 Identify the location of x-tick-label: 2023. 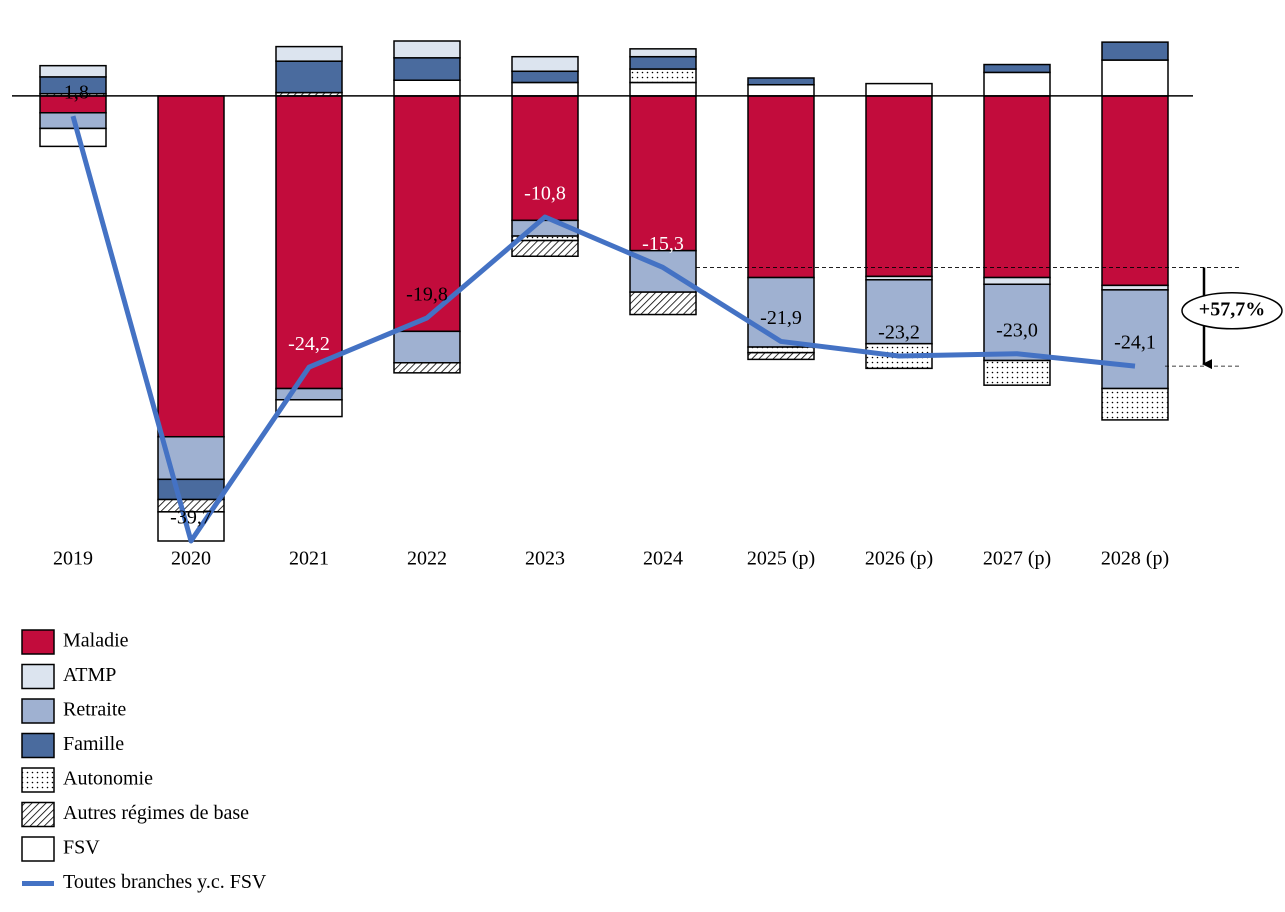
(545, 559).